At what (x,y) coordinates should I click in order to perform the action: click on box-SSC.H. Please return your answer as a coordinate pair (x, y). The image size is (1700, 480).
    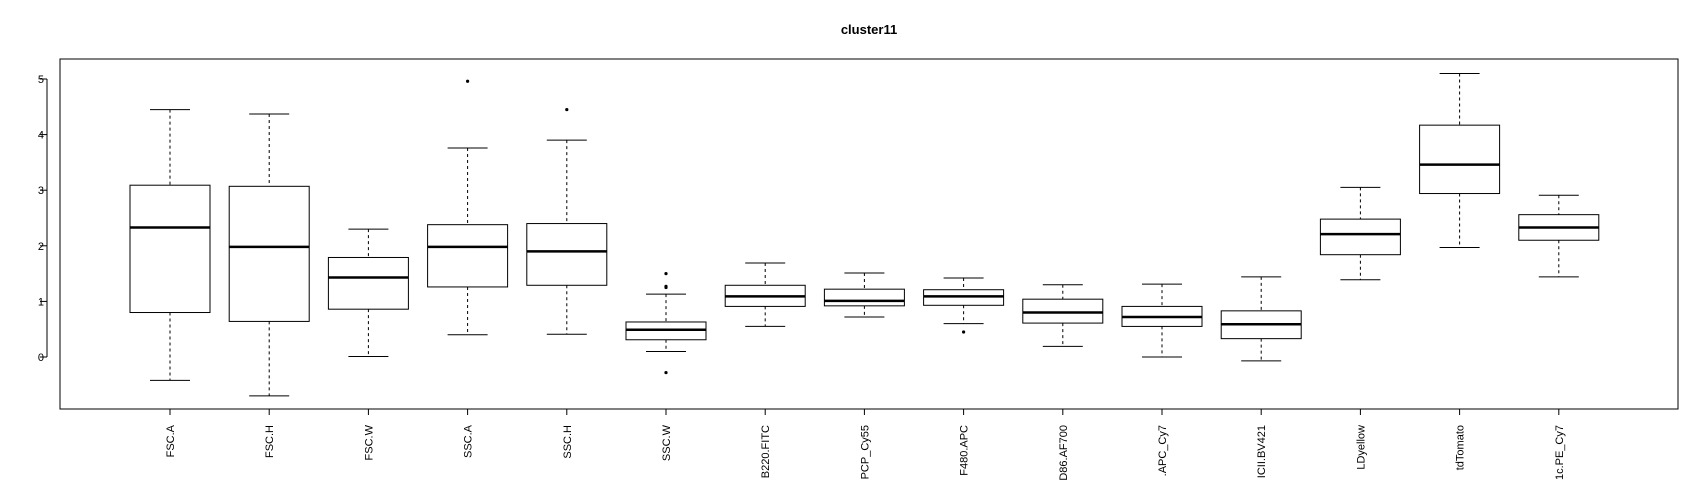
    Looking at the image, I should click on (567, 221).